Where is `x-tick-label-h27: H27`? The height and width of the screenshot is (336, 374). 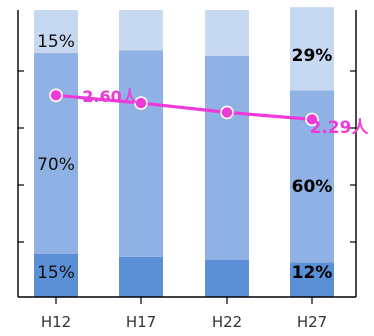 x-tick-label-h27: H27 is located at coordinates (312, 322).